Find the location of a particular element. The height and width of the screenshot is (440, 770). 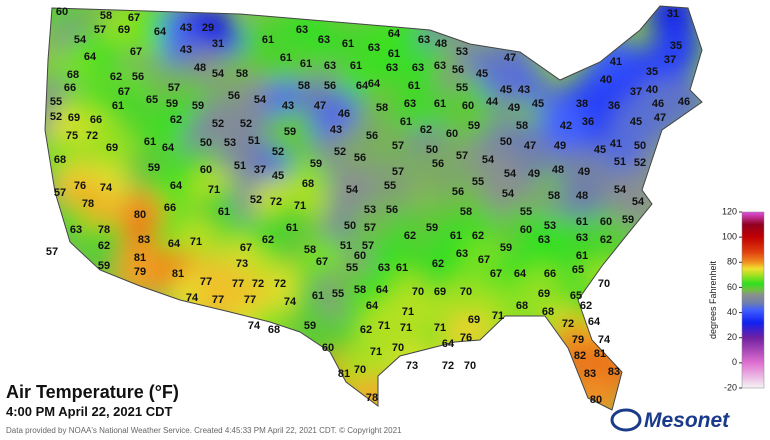

station-temperature: 82 is located at coordinates (580, 356).